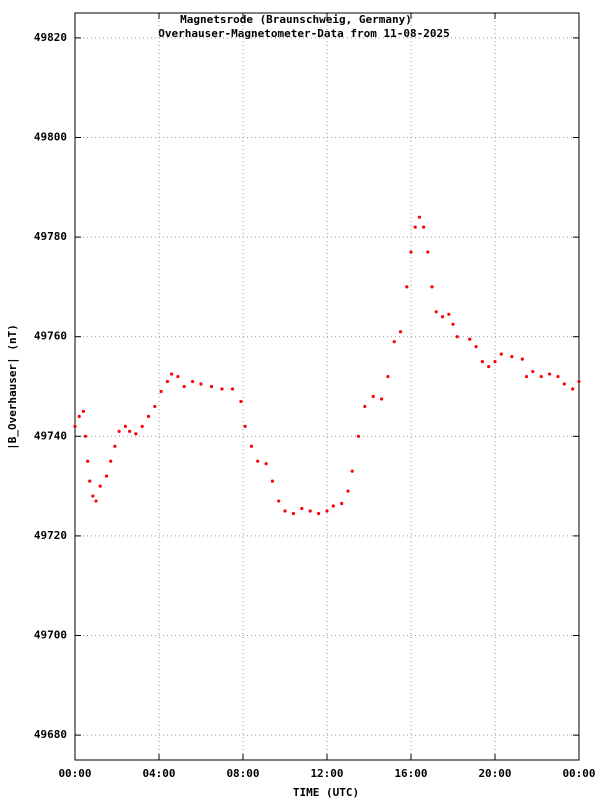 Image resolution: width=600 pixels, height=800 pixels. What do you see at coordinates (158, 773) in the screenshot?
I see `x-tick-label: 04:00` at bounding box center [158, 773].